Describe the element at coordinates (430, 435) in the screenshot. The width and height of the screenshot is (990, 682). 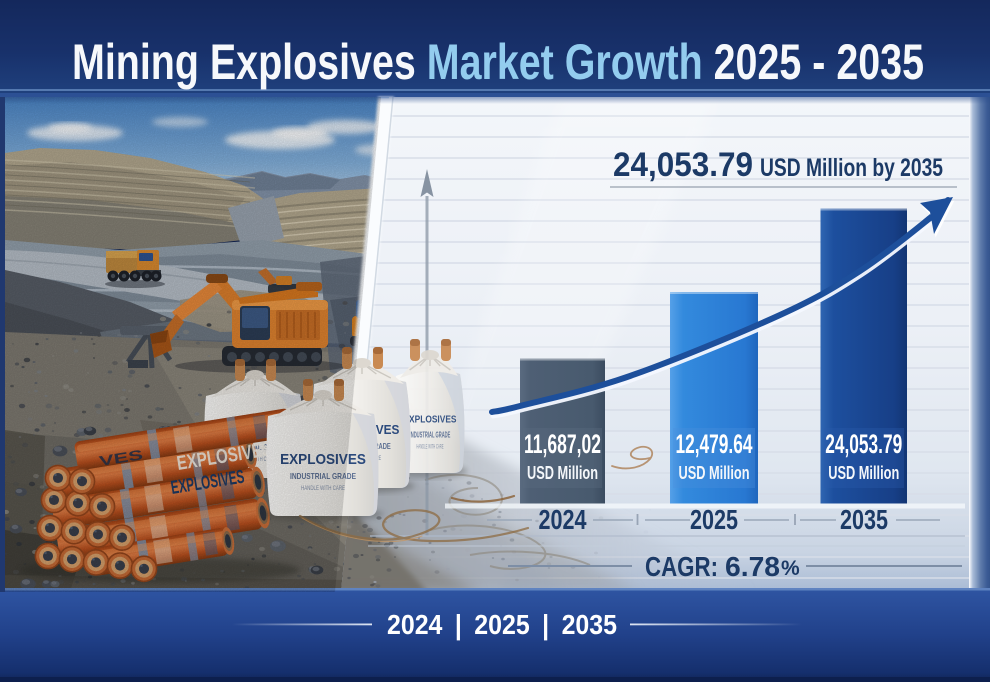
I see `svg-text: INDUSTRIAL GRADE` at that location.